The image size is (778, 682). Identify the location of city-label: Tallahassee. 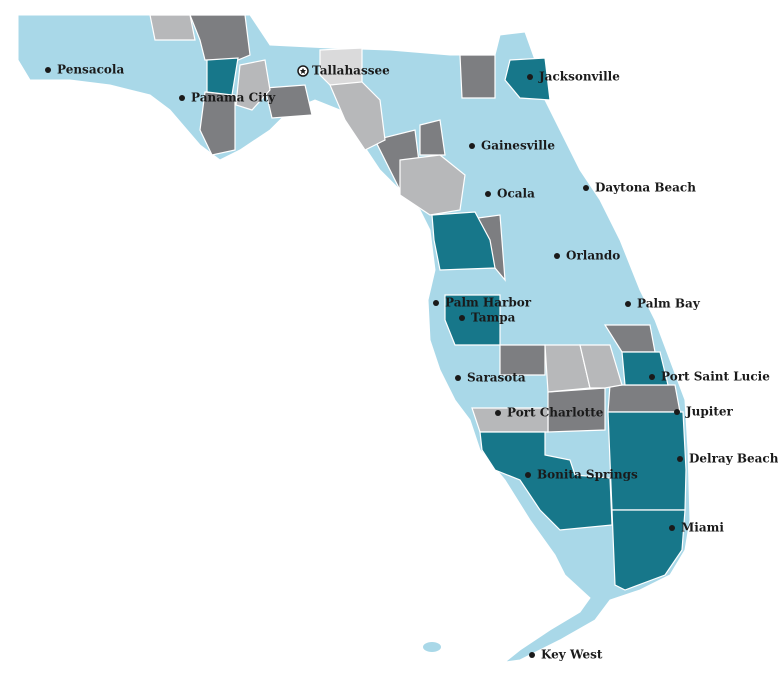
(351, 71).